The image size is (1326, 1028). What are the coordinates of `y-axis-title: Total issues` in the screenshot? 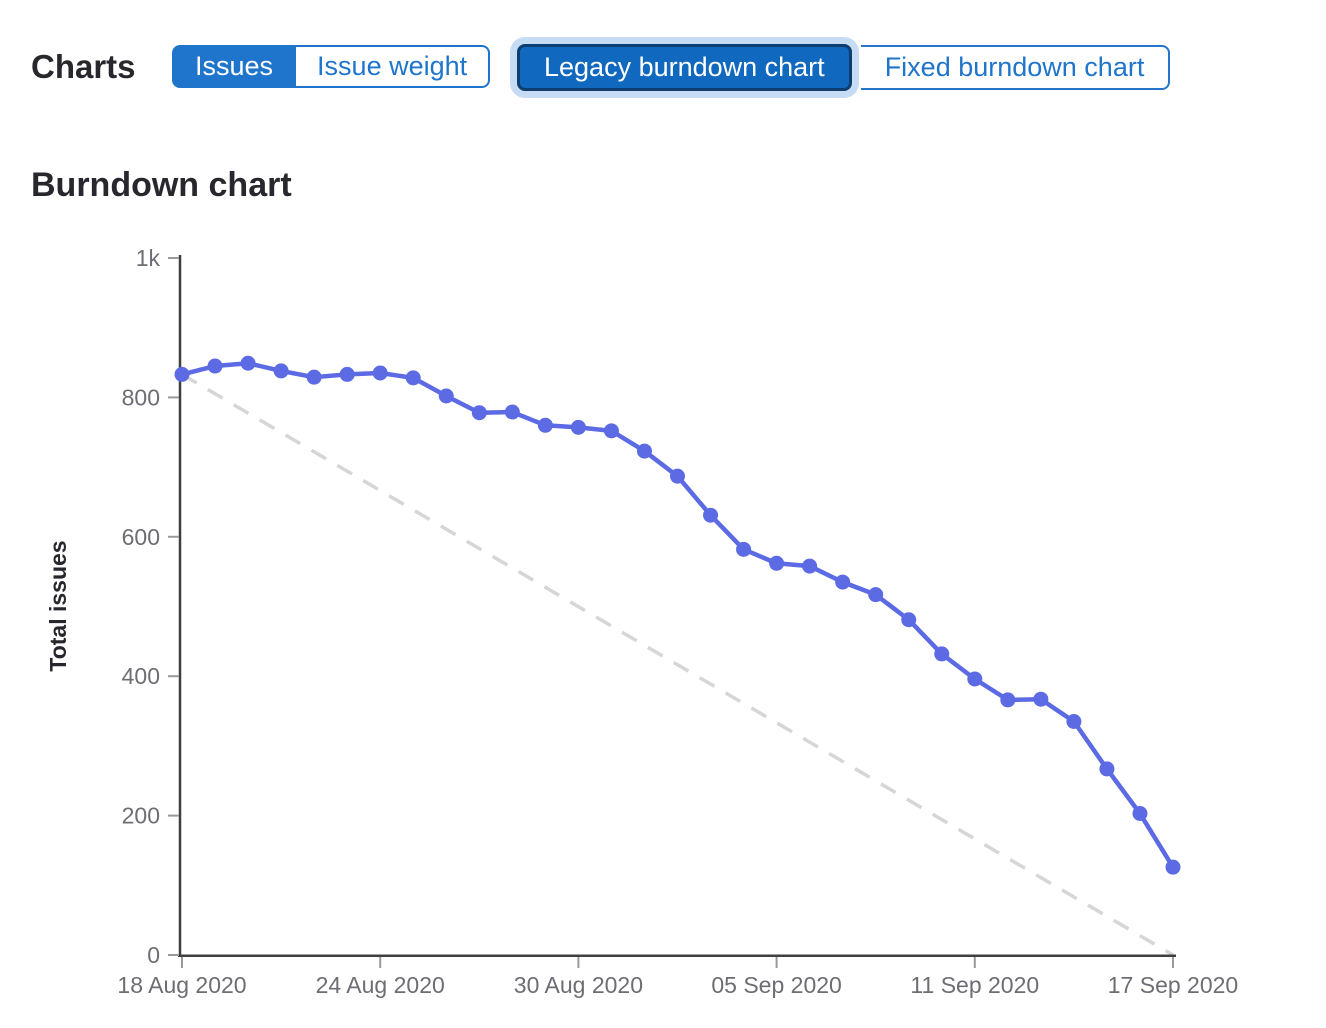 It's located at (58, 605).